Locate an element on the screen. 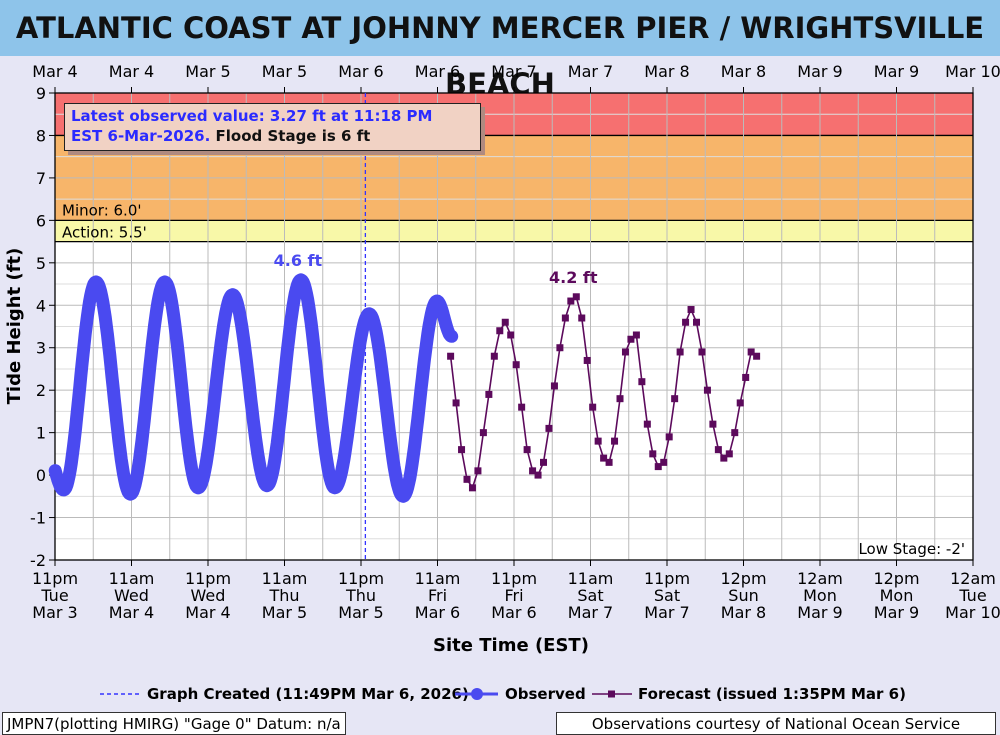 This screenshot has width=1000, height=735. x-tick-date-label: Mar 10 is located at coordinates (972, 612).